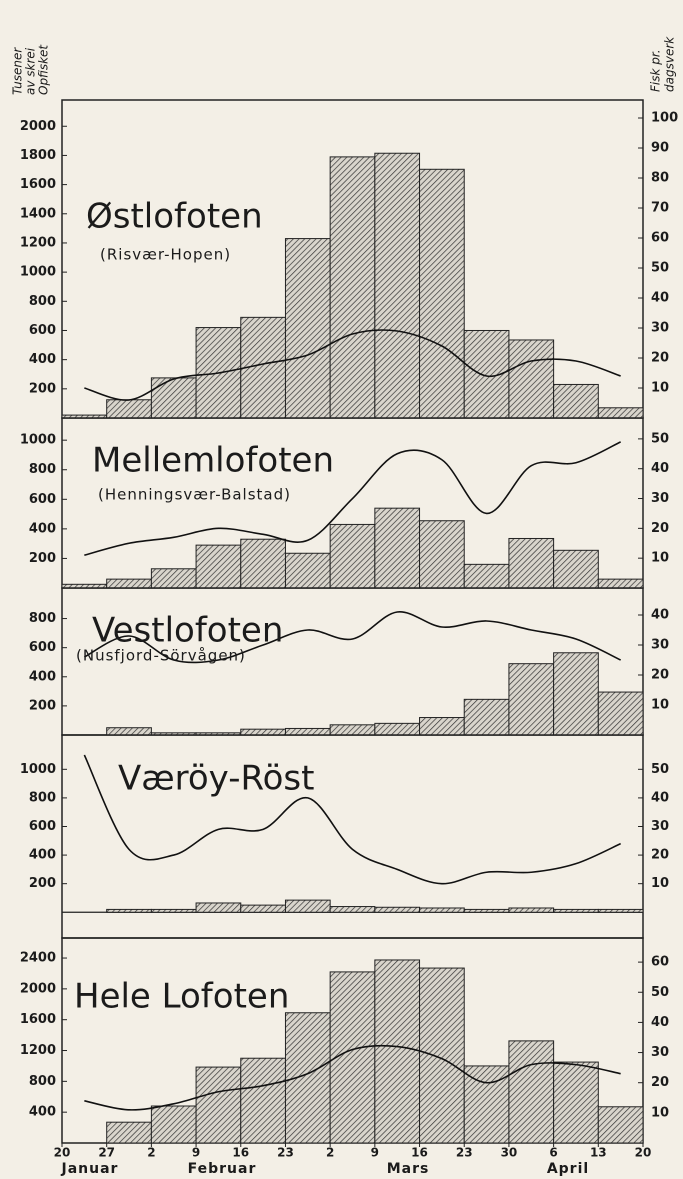  What do you see at coordinates (38, 213) in the screenshot?
I see `y-tick-label: 1400` at bounding box center [38, 213].